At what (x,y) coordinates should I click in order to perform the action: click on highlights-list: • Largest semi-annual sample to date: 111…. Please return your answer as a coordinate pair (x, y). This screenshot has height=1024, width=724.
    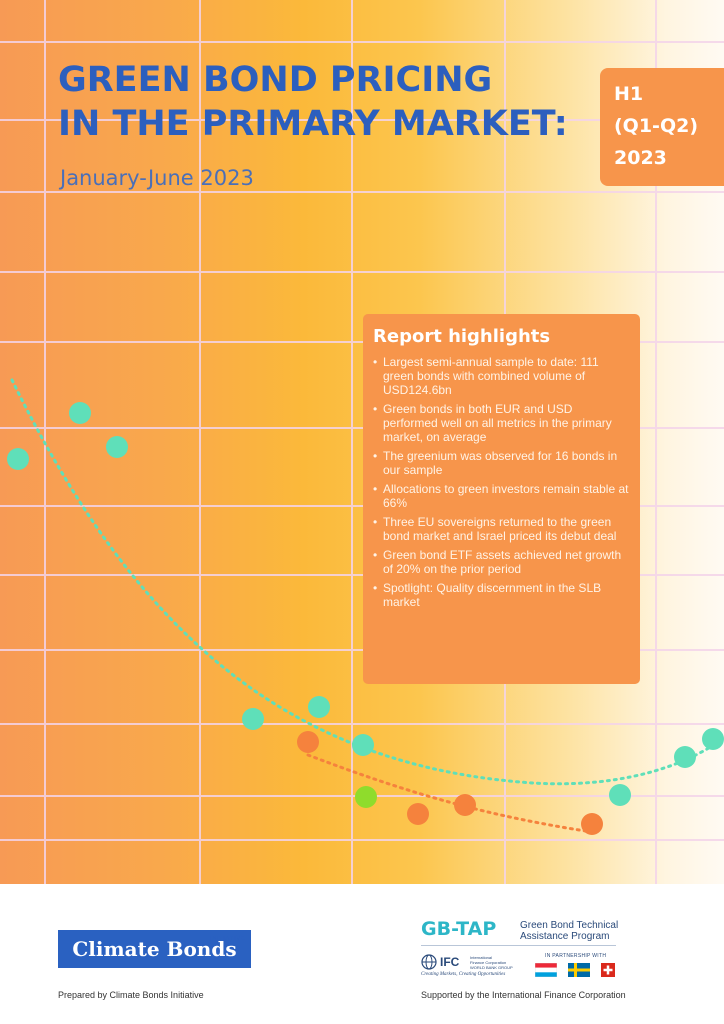
    Looking at the image, I should click on (501, 482).